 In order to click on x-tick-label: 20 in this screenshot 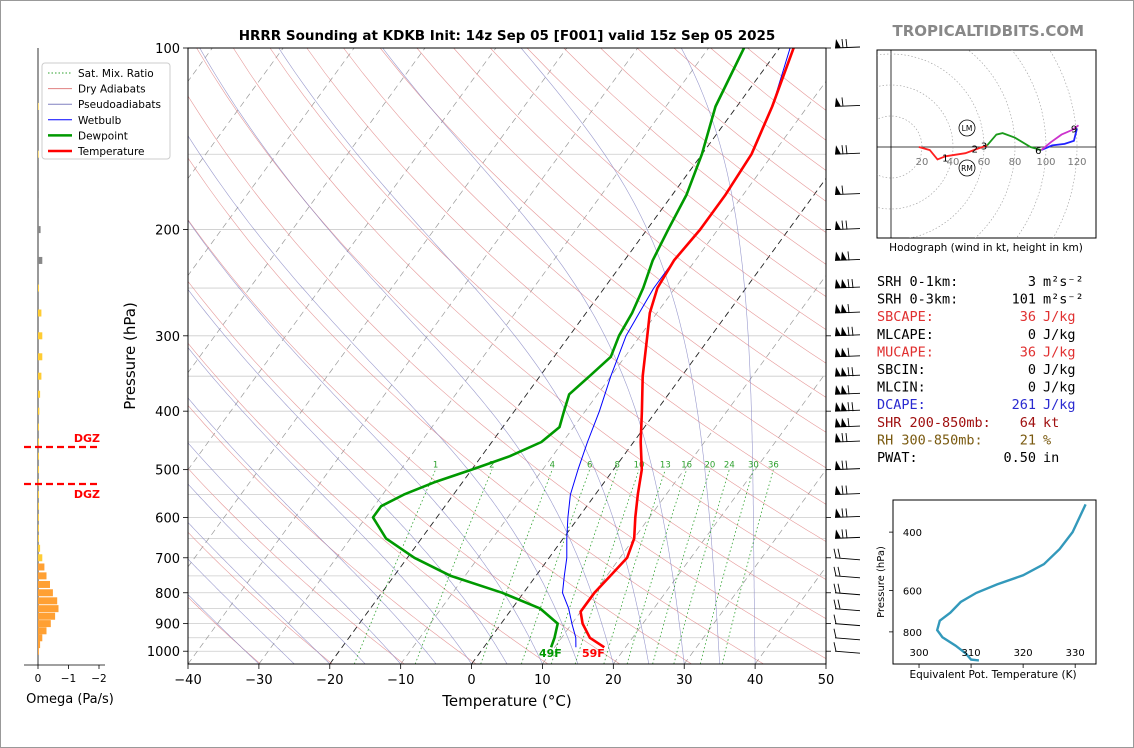, I will do `click(613, 680)`.